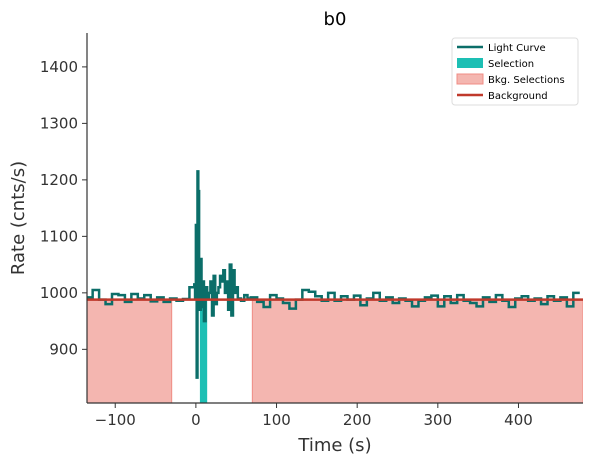  I want to click on legend-label: Selection, so click(511, 64).